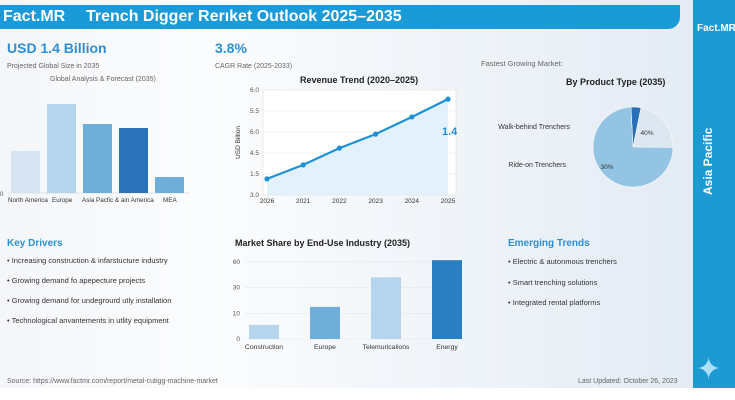 Image resolution: width=735 pixels, height=400 pixels. What do you see at coordinates (553, 282) in the screenshot?
I see `trend-item: • Smart trenching solutions` at bounding box center [553, 282].